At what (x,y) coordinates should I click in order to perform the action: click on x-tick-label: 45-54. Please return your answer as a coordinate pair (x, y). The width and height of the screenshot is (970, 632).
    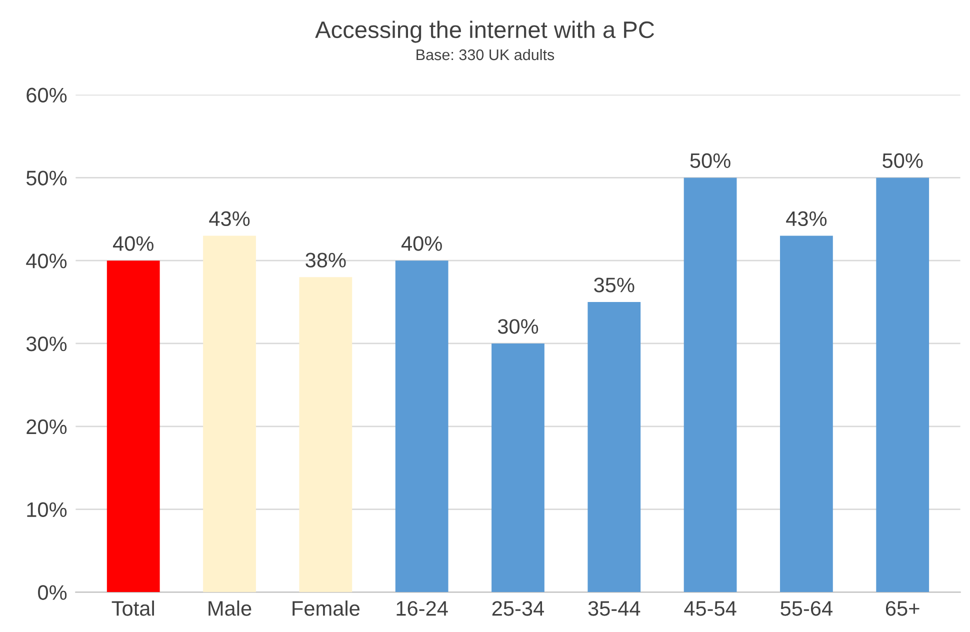
    Looking at the image, I should click on (710, 608).